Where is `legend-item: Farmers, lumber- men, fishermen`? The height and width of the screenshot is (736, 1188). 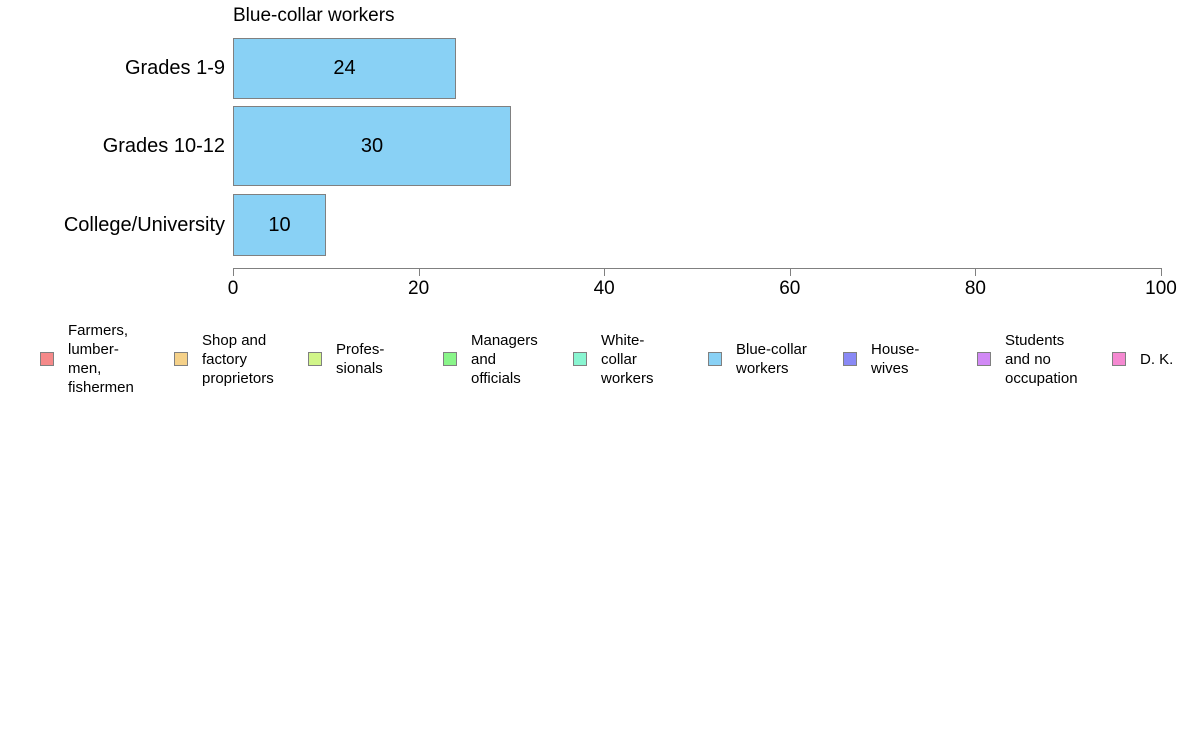
legend-item: Farmers, lumber- men, fishermen is located at coordinates (87, 359).